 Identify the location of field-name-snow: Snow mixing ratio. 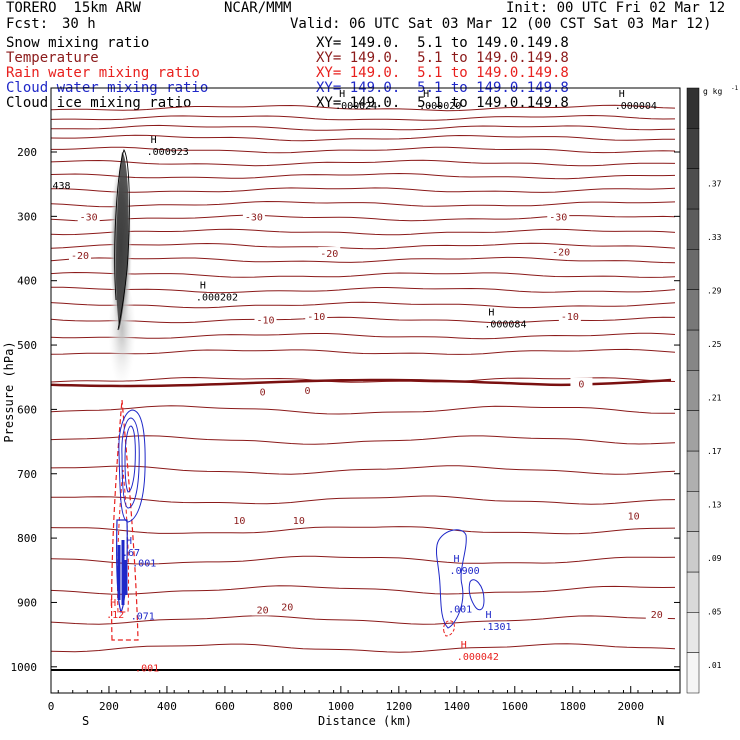
(78, 43).